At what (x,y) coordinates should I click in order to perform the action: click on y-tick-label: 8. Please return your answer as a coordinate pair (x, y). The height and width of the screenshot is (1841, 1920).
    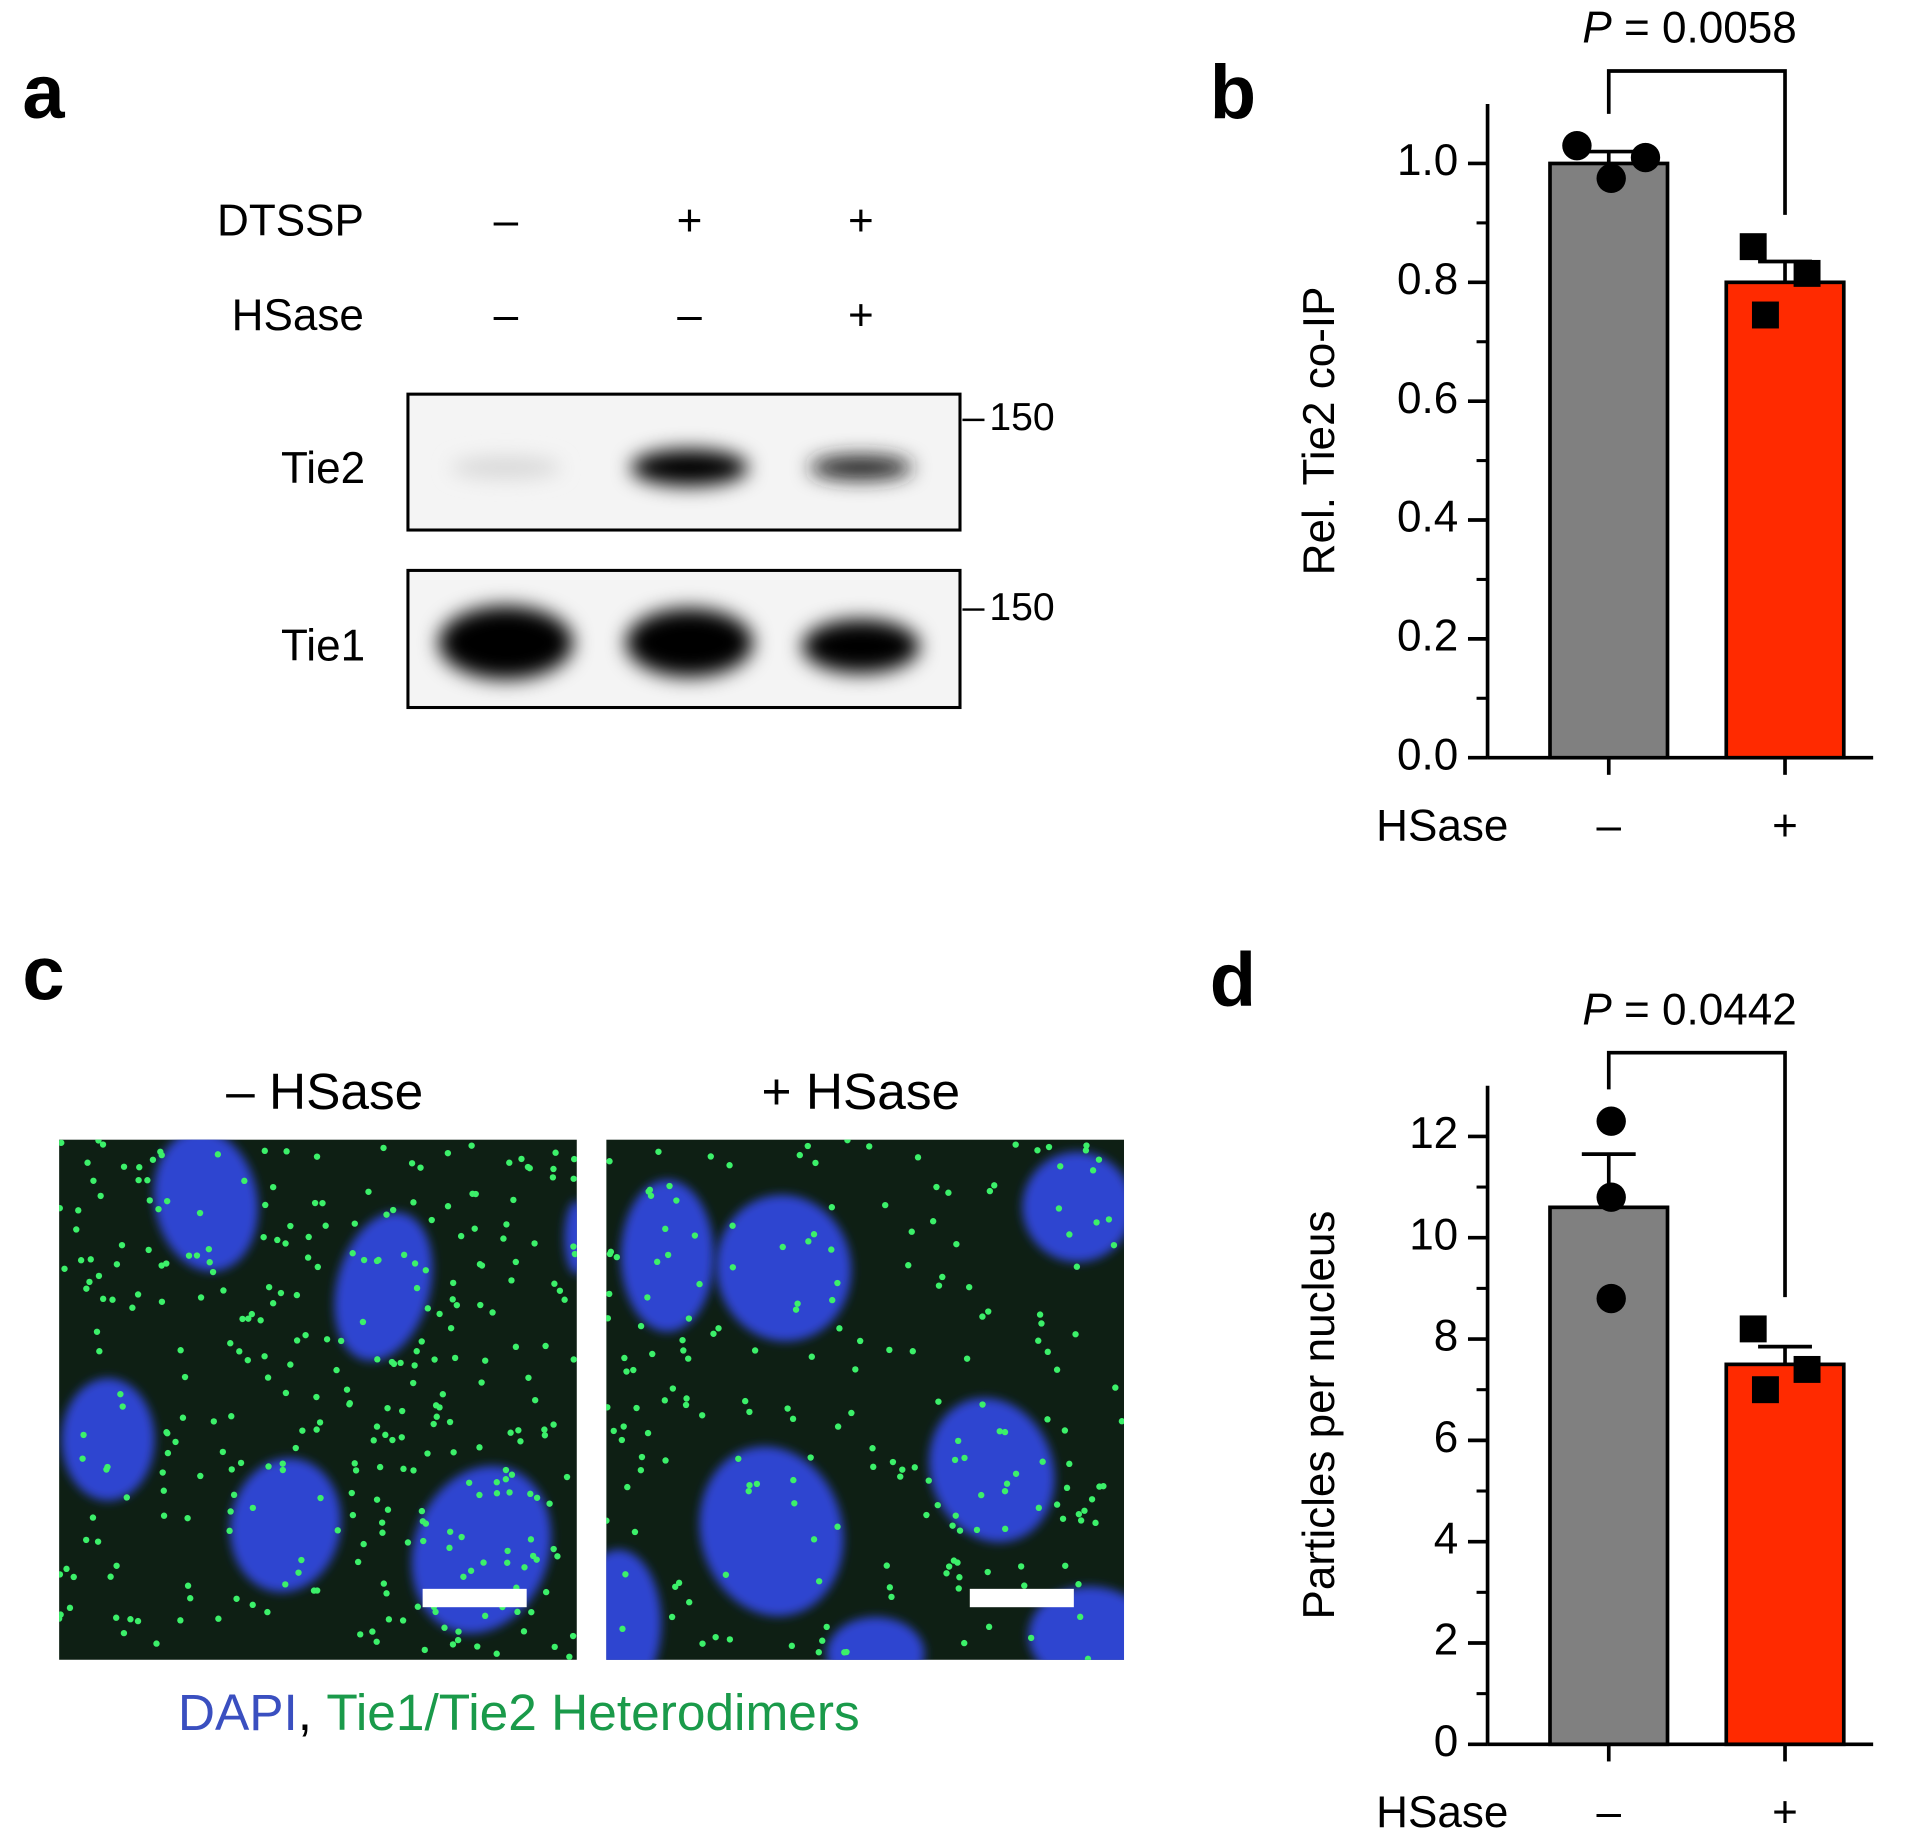
    Looking at the image, I should click on (1446, 1336).